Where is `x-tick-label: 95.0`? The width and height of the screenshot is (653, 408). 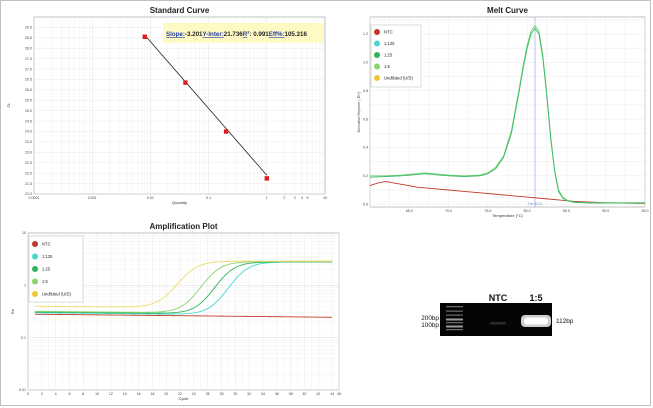 x-tick-label: 95.0 is located at coordinates (645, 211).